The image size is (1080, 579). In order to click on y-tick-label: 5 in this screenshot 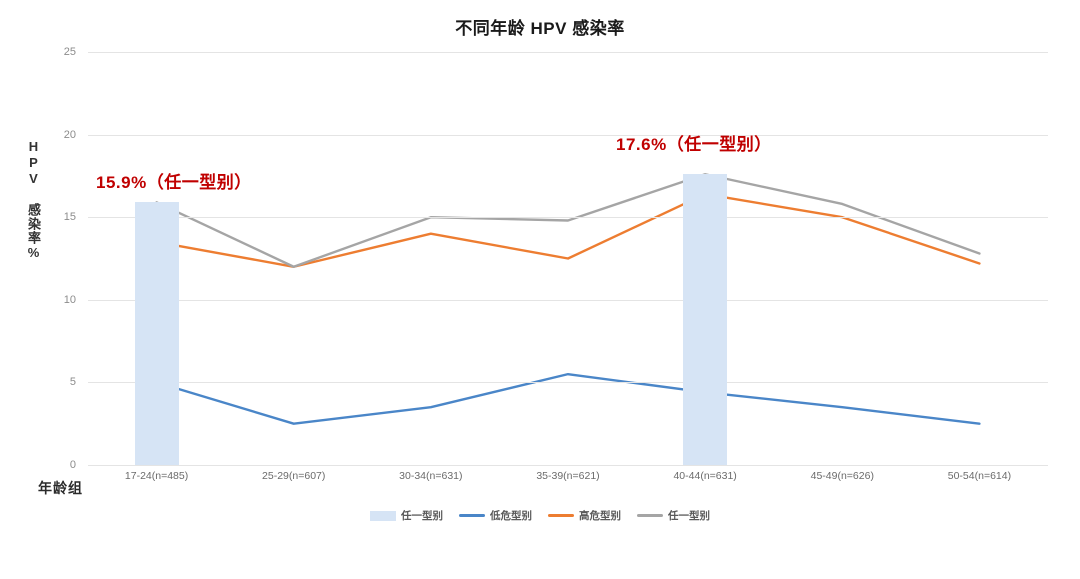, I will do `click(72, 382)`.